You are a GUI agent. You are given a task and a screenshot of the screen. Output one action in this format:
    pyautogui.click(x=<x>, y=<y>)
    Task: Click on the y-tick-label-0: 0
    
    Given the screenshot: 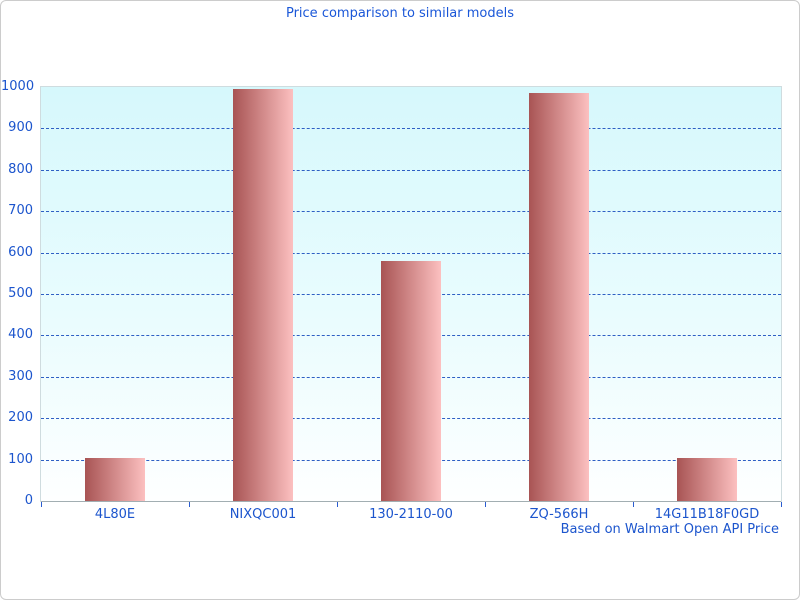 What is the action you would take?
    pyautogui.click(x=28, y=500)
    